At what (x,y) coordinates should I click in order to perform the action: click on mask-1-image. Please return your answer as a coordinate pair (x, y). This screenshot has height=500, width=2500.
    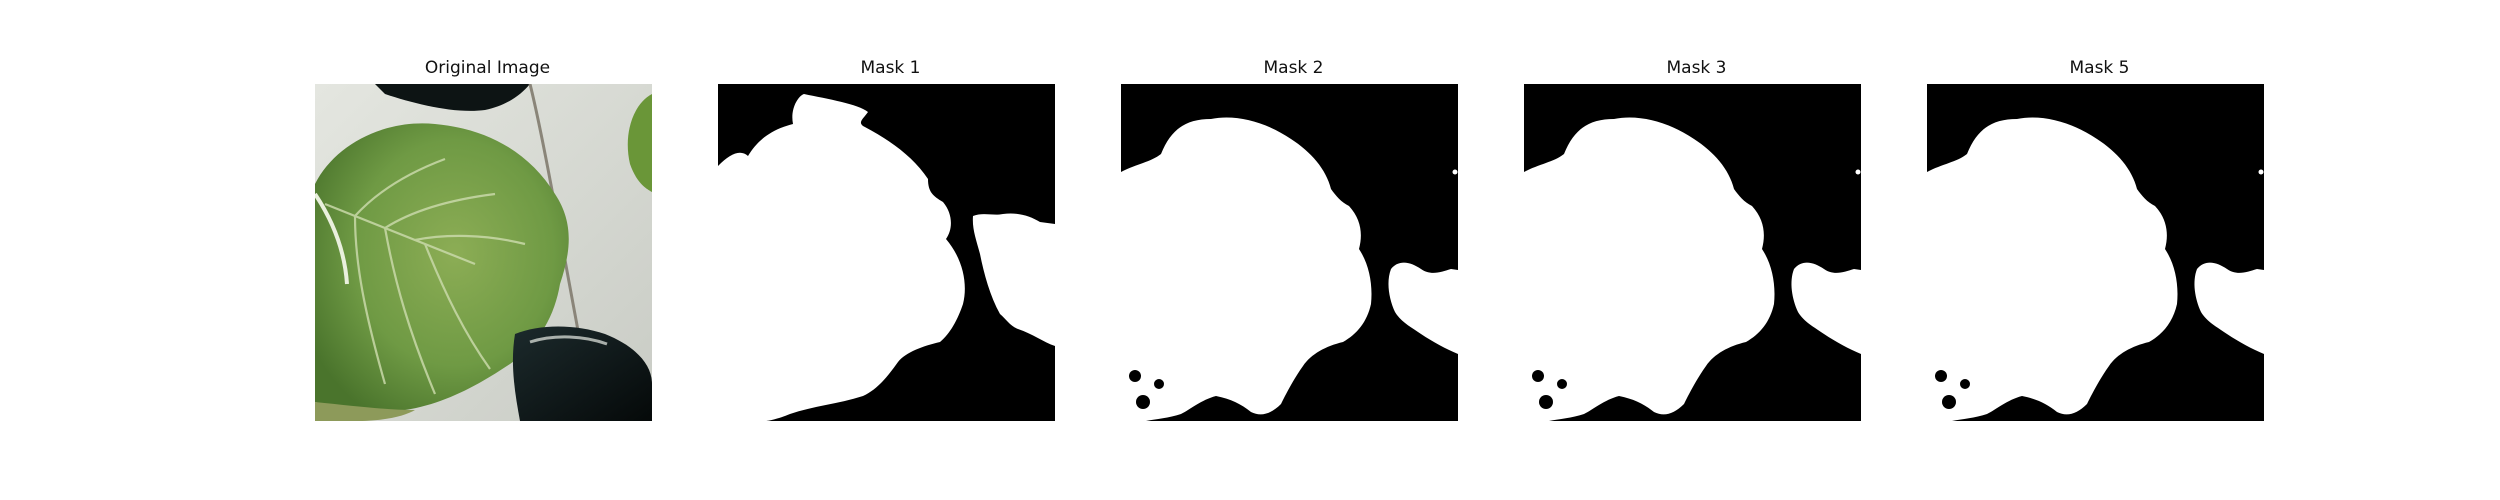
    Looking at the image, I should click on (886, 252).